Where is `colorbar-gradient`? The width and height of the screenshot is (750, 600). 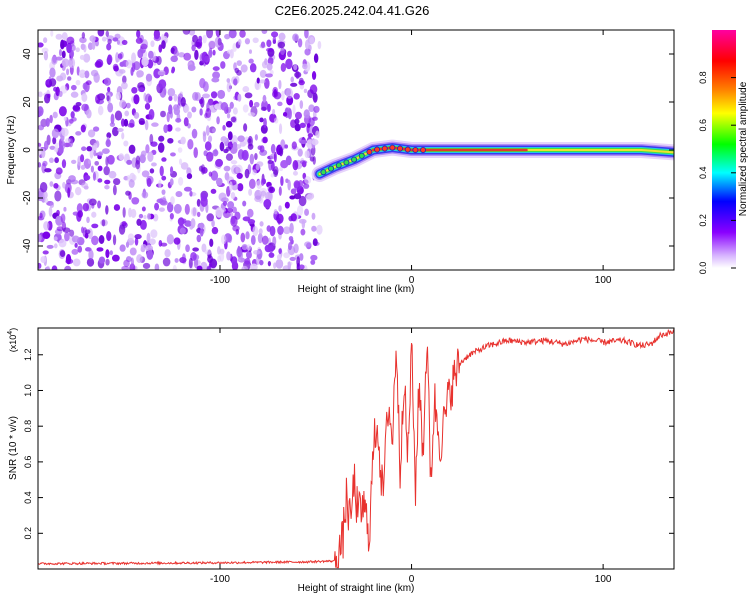 colorbar-gradient is located at coordinates (724, 149).